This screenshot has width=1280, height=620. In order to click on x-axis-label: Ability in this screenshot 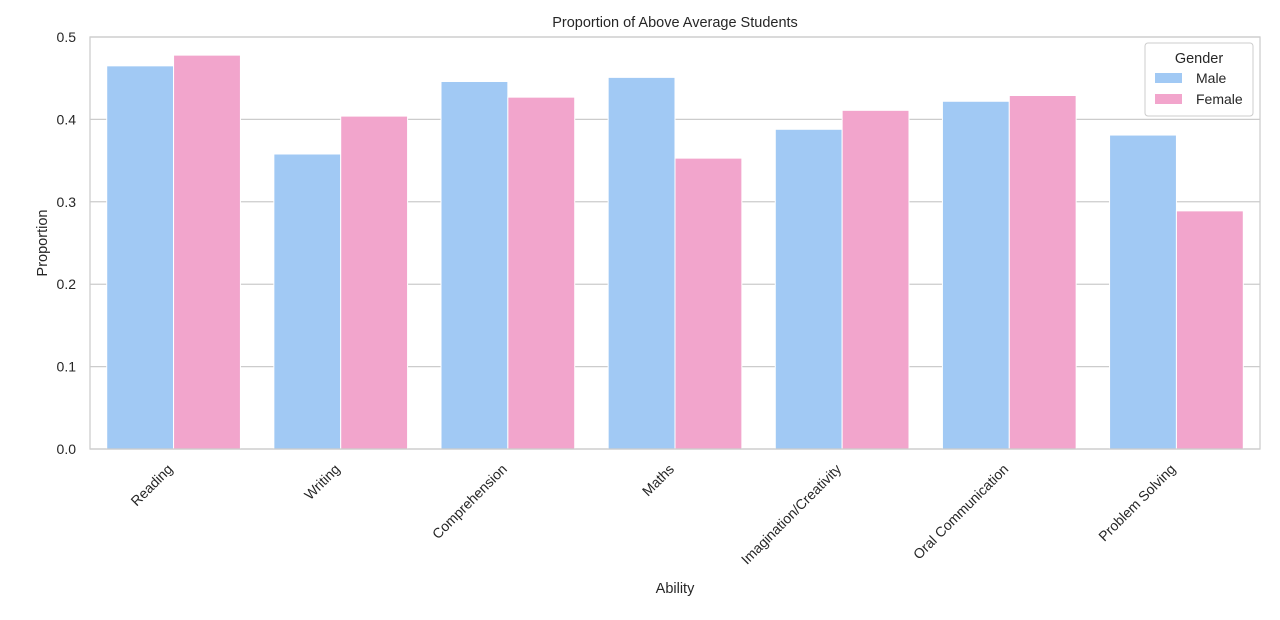, I will do `click(675, 589)`.